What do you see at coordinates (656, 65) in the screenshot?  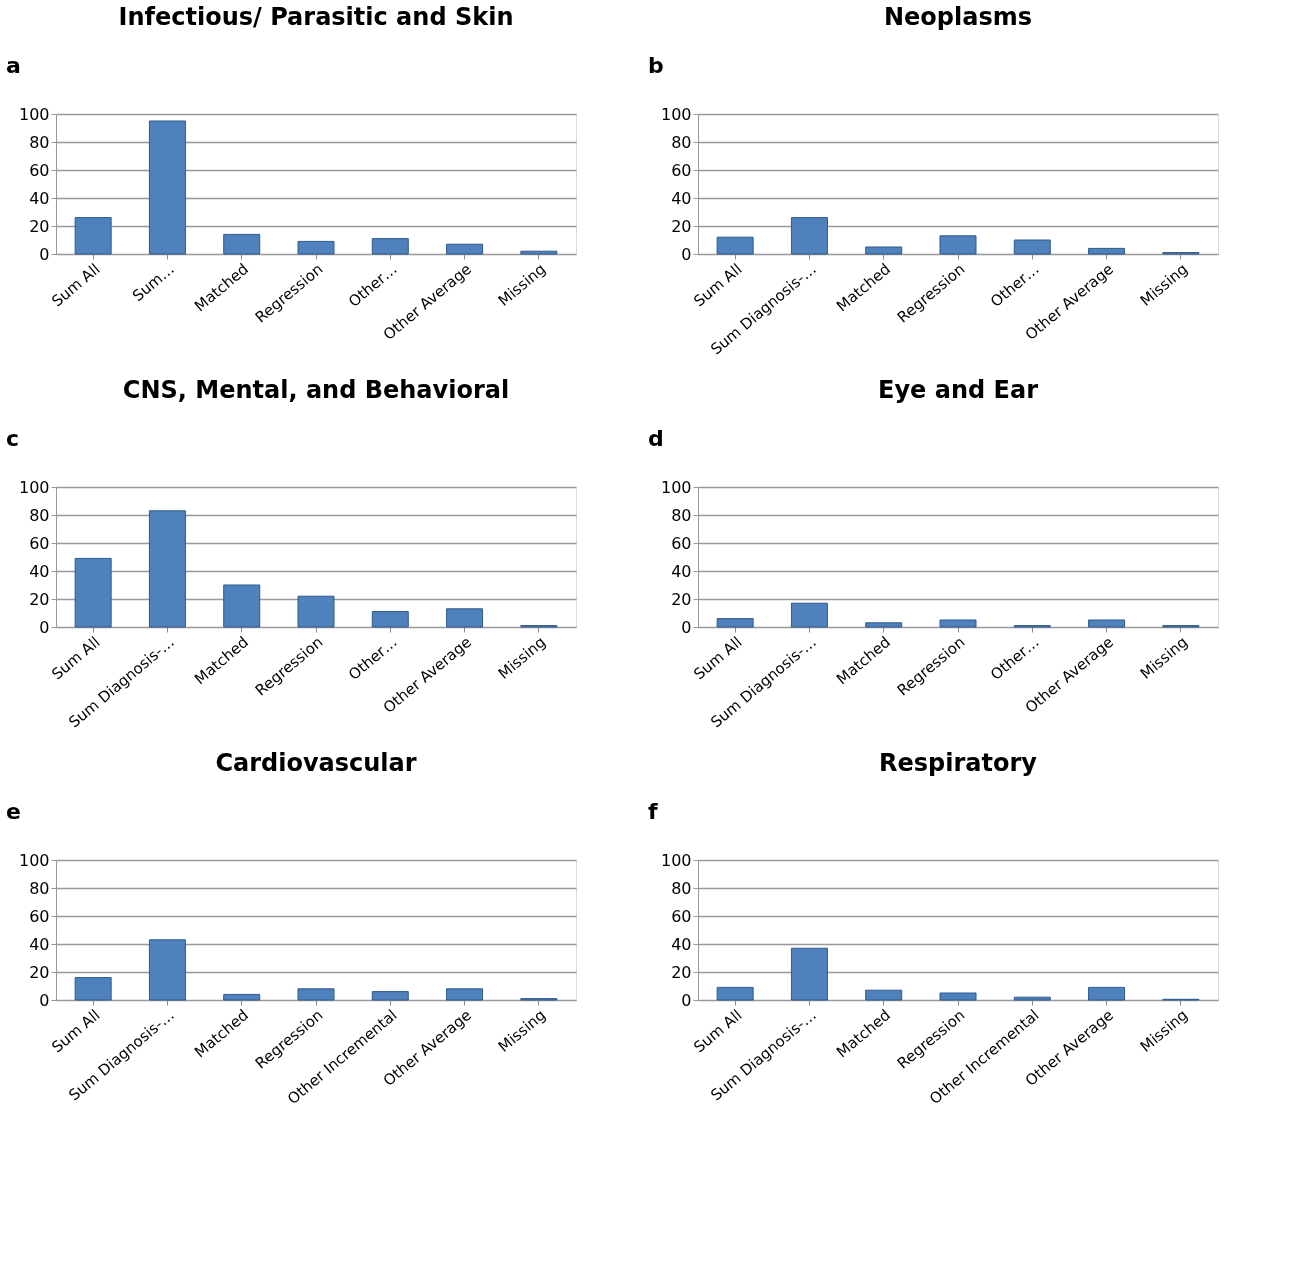 I see `text: b` at bounding box center [656, 65].